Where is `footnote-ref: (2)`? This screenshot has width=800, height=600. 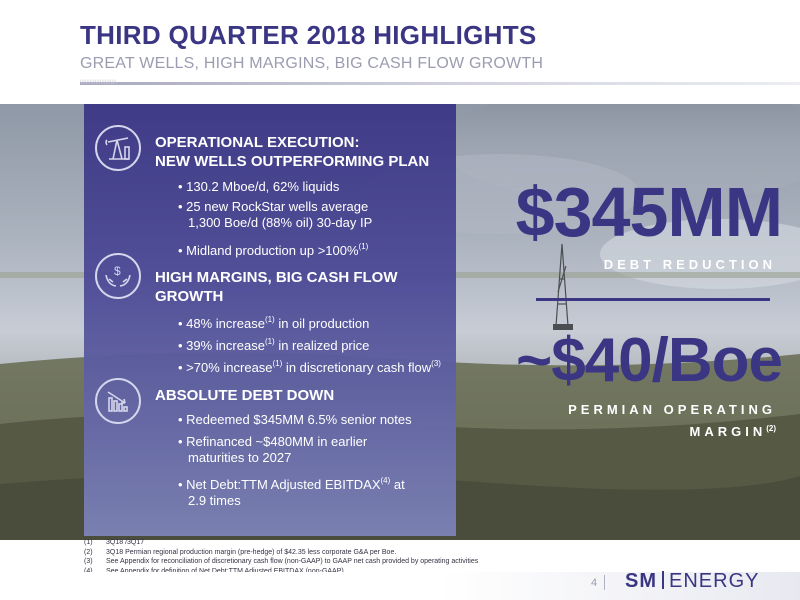 footnote-ref: (2) is located at coordinates (771, 428).